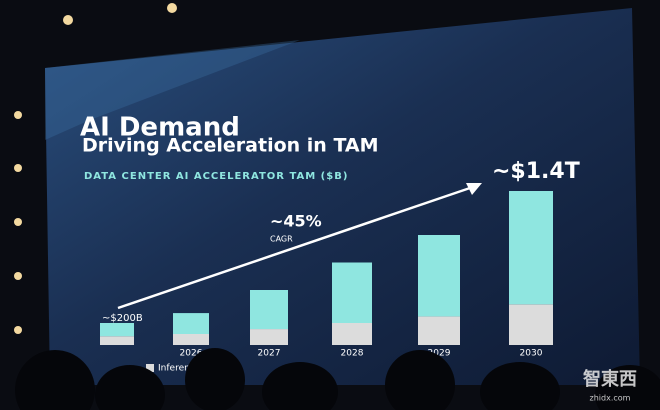 The image size is (660, 410). I want to click on x-tick-label: 2028, so click(352, 354).